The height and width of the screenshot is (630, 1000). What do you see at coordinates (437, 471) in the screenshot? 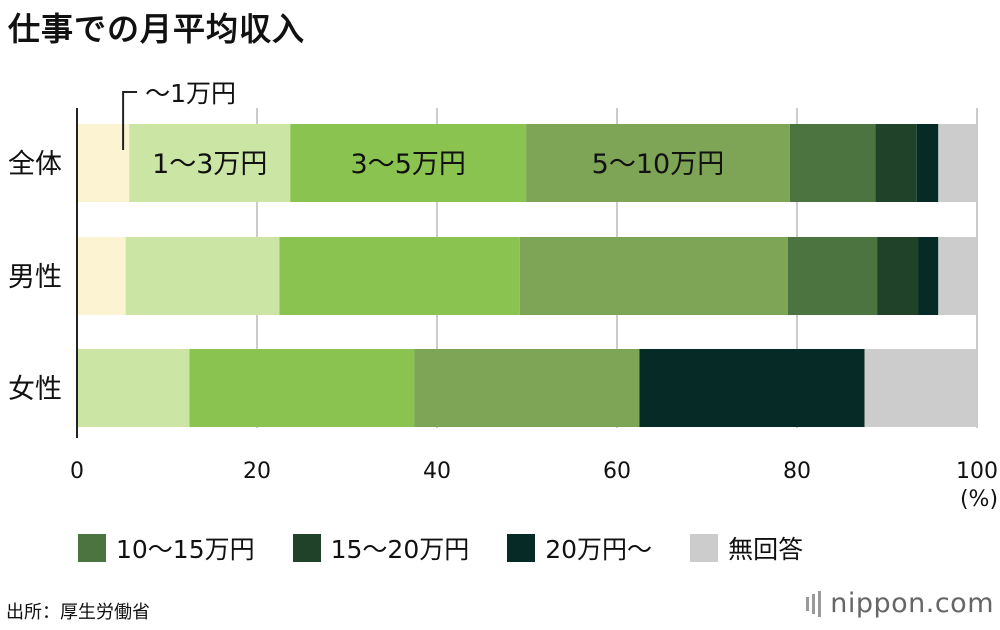
I see `x-tick-label: 40` at bounding box center [437, 471].